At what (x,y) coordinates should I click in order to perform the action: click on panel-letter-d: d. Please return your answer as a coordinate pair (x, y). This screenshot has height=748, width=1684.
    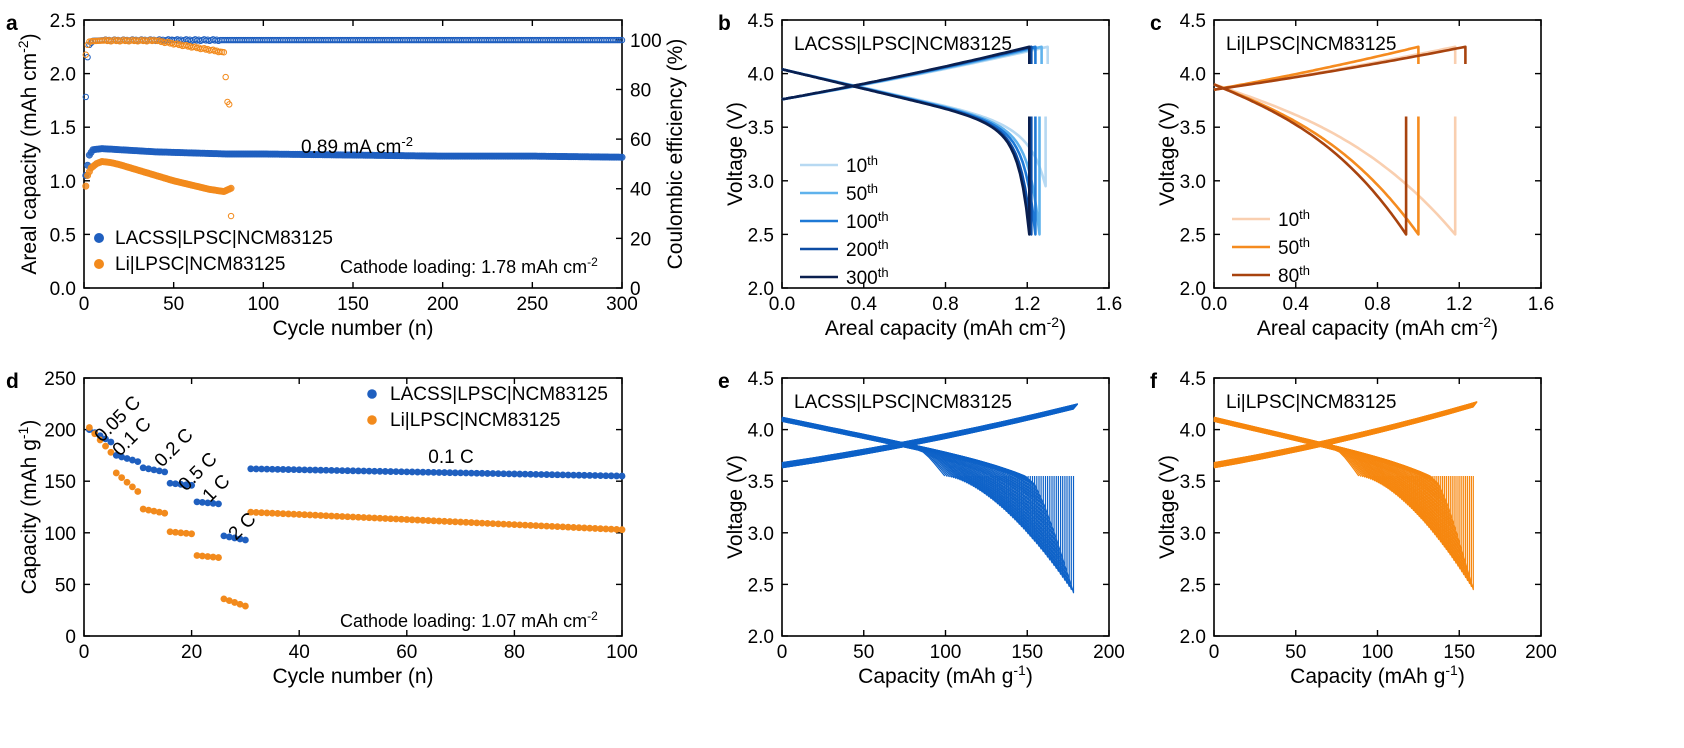
    Looking at the image, I should click on (12, 381).